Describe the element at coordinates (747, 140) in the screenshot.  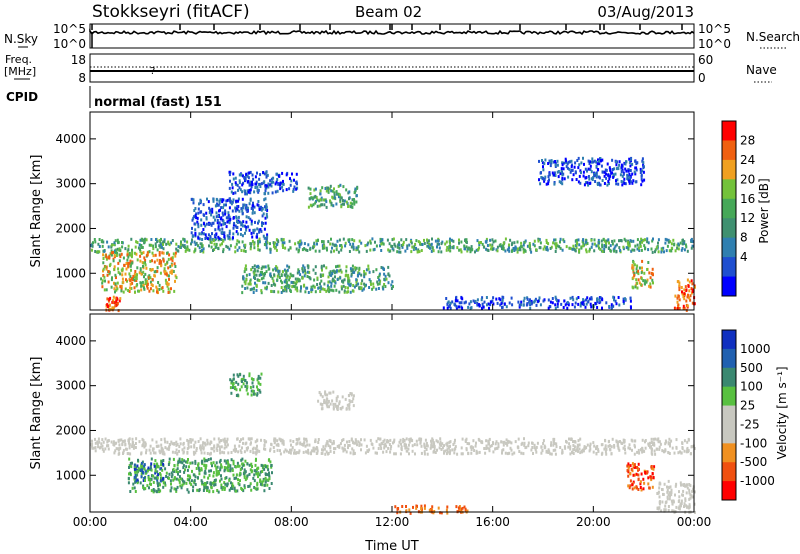
I see `colorbar-tick: 28` at that location.